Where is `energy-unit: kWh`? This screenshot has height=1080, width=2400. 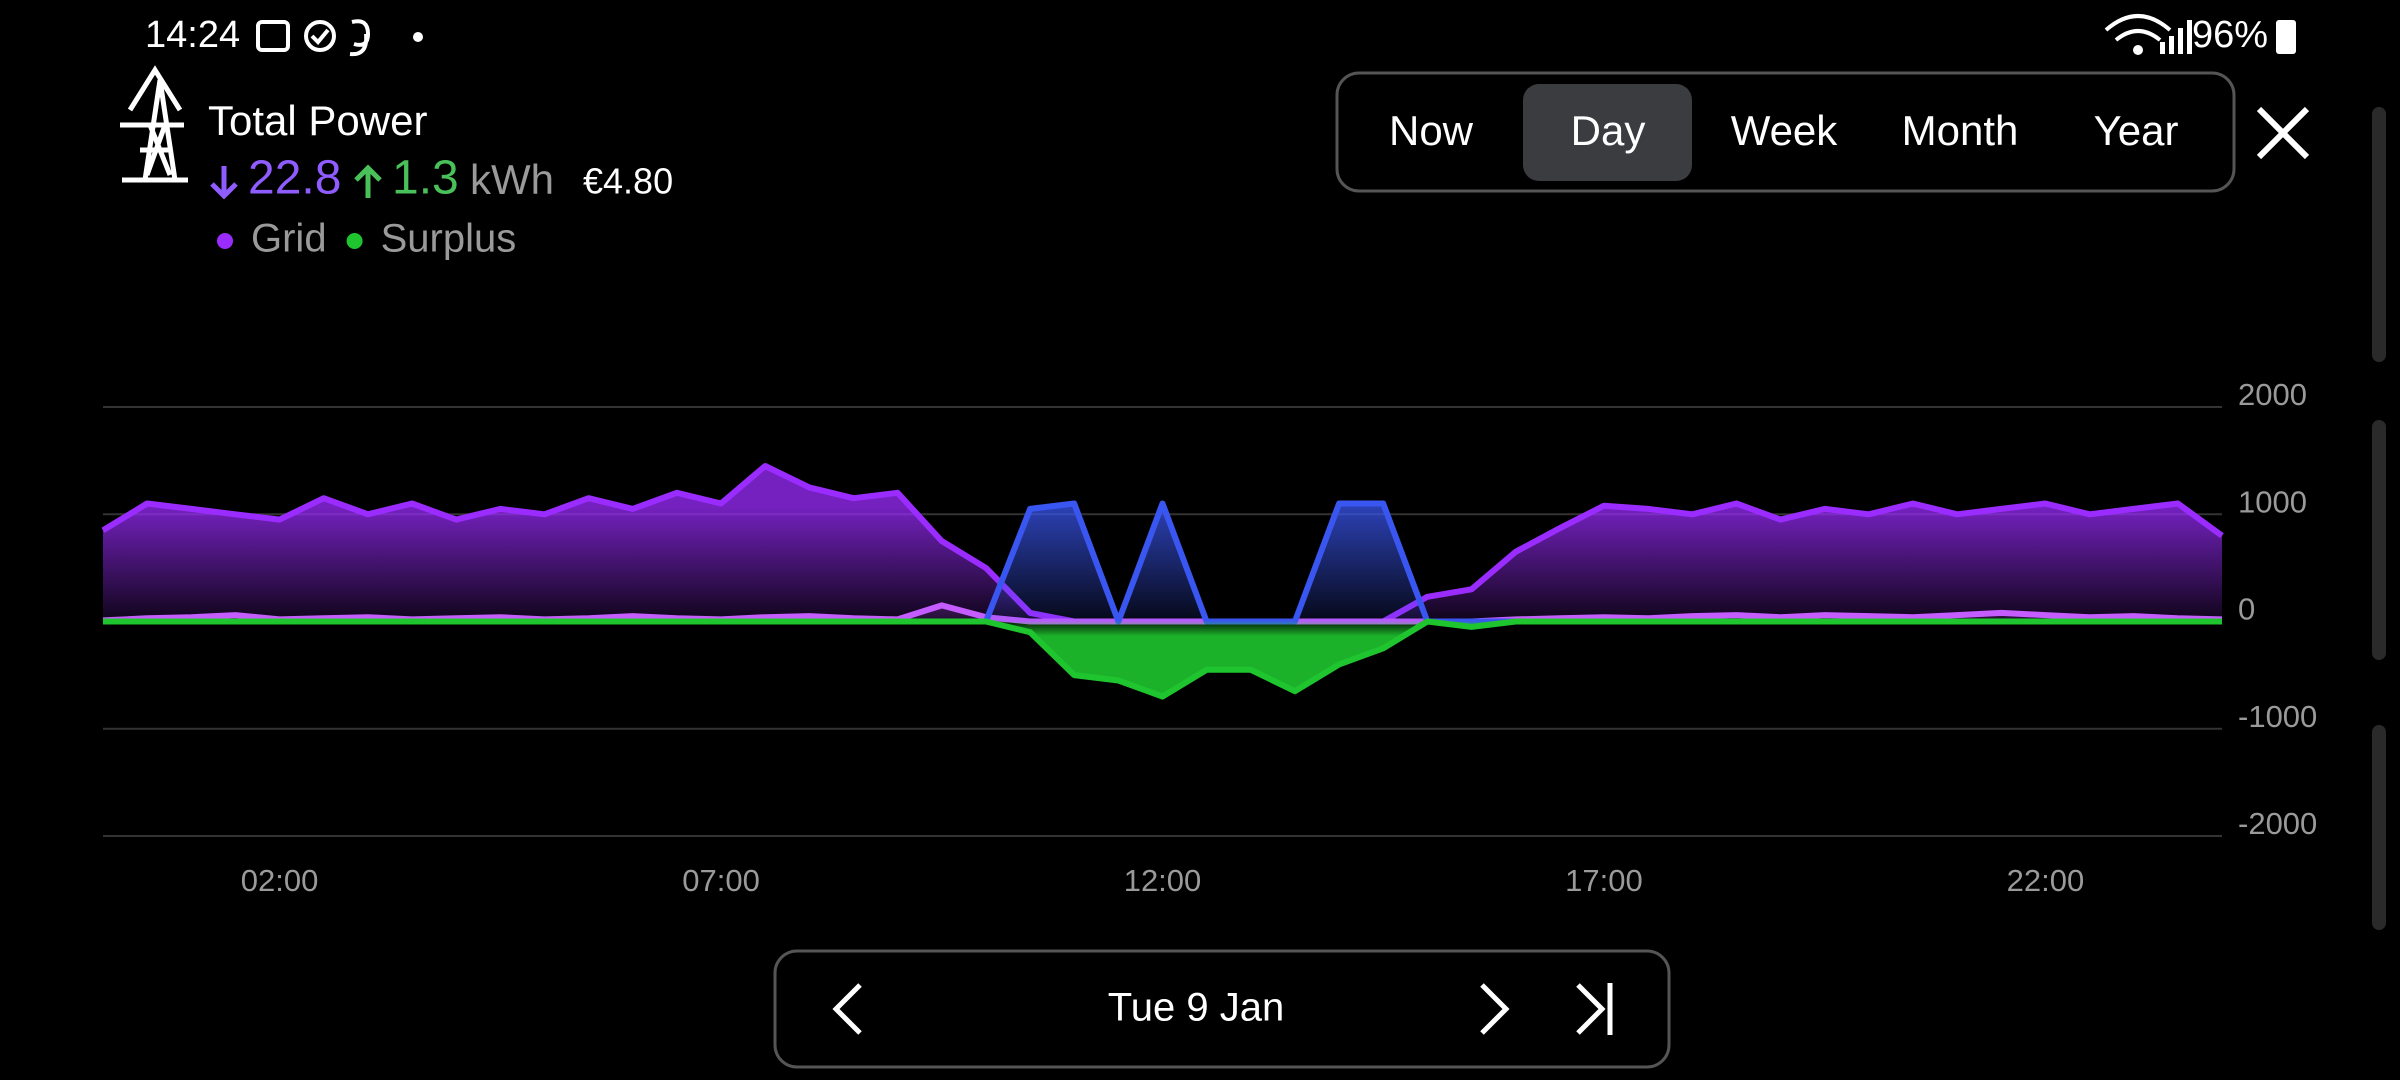
energy-unit: kWh is located at coordinates (512, 179).